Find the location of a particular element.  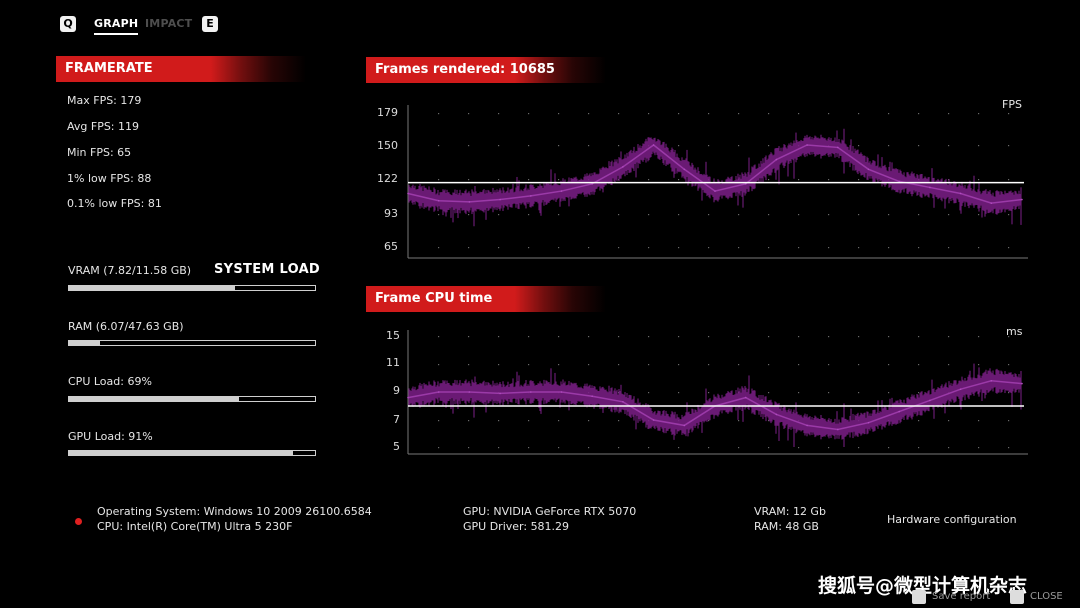

hardware-config-link: Hardware configuration is located at coordinates (952, 519).